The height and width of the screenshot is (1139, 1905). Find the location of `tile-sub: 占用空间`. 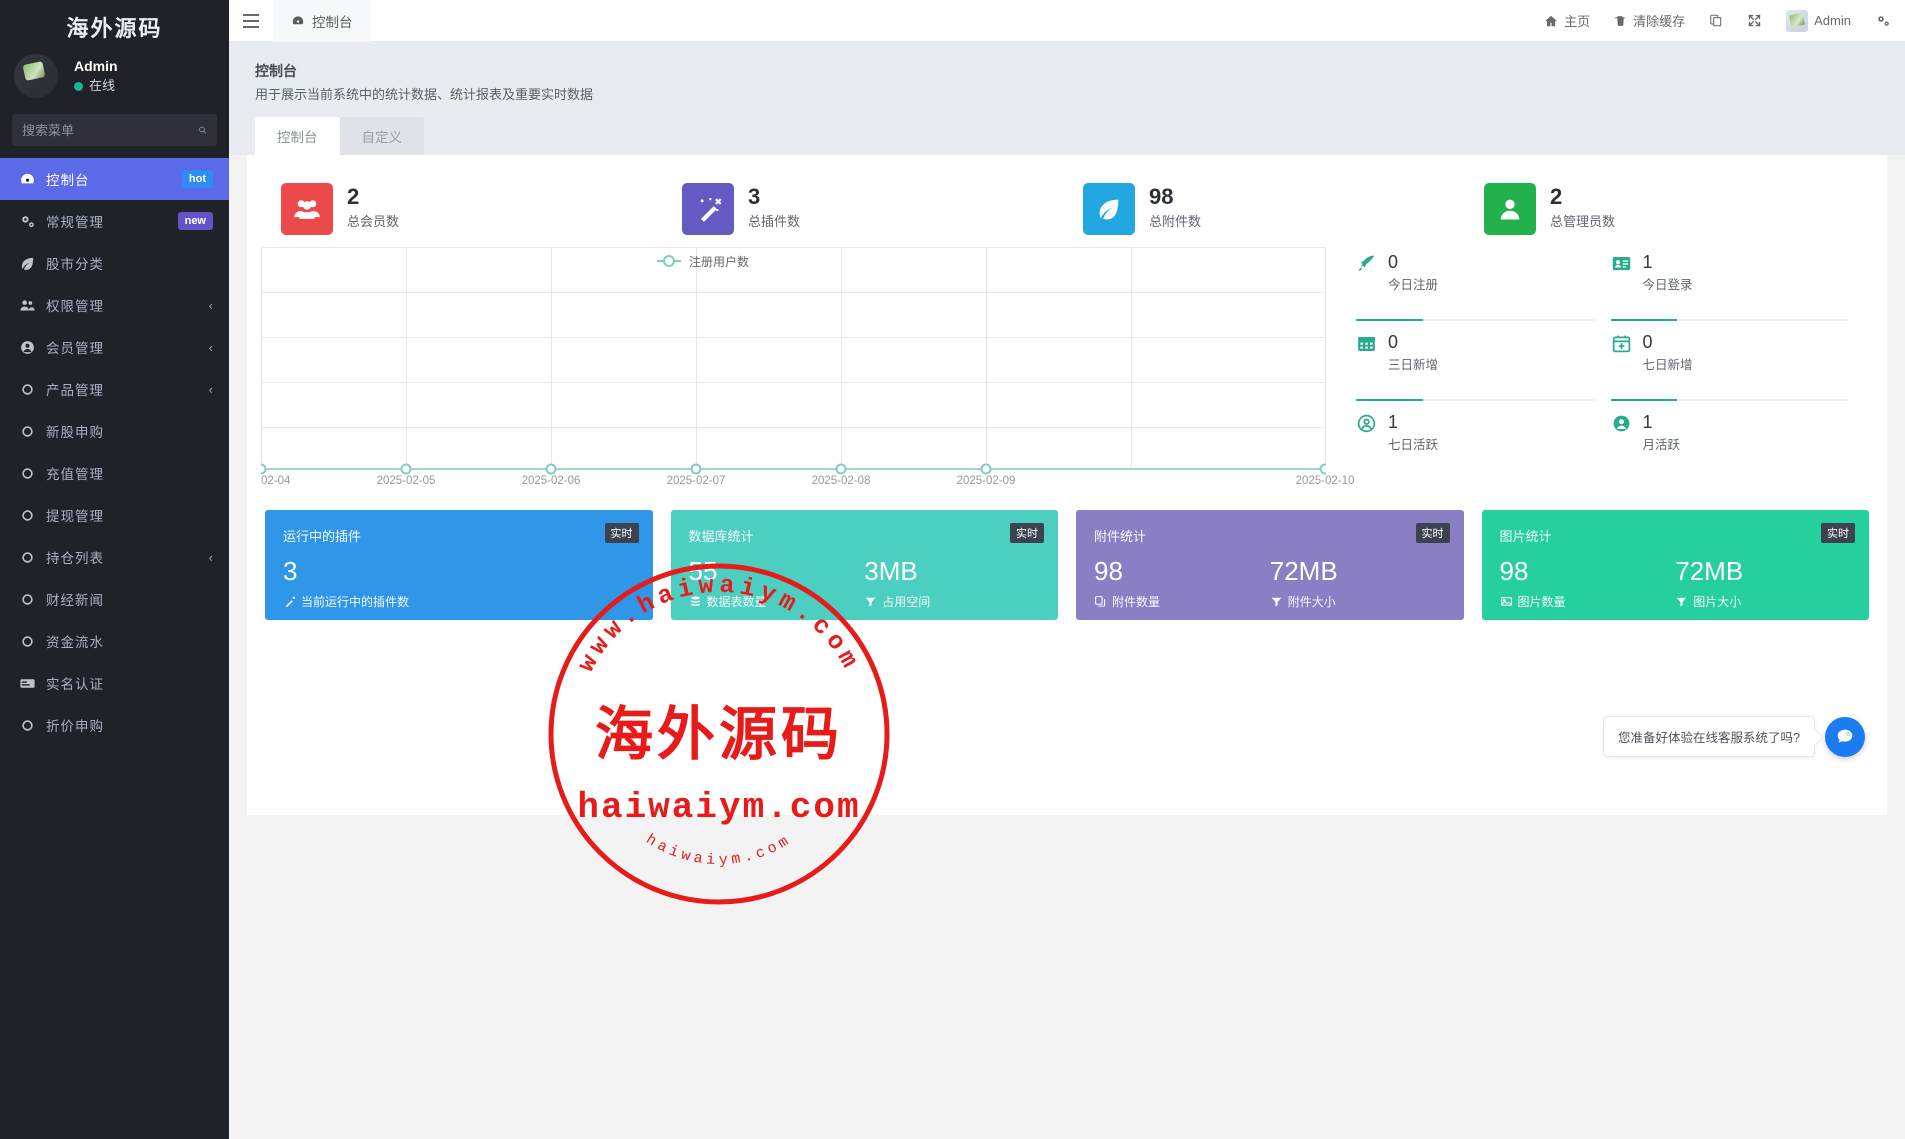

tile-sub: 占用空间 is located at coordinates (952, 601).